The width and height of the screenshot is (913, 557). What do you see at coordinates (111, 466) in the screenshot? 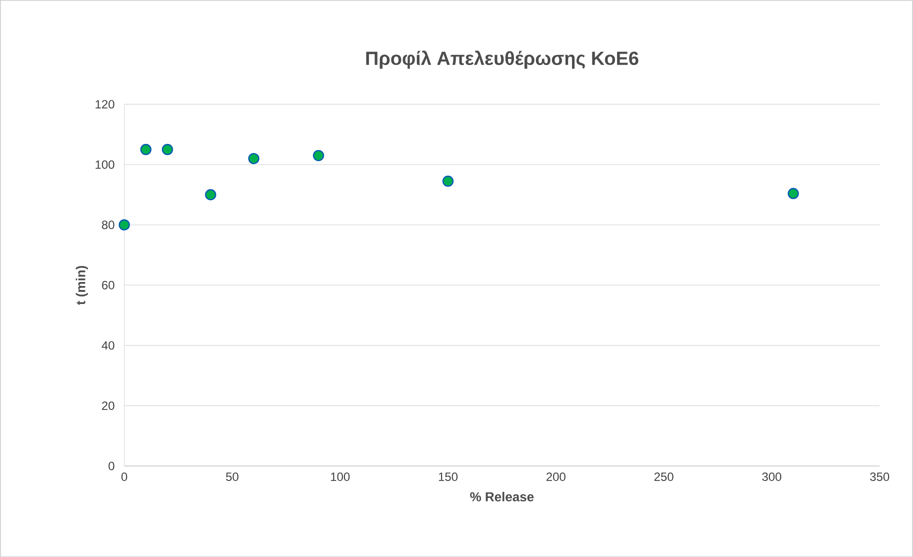
I see `y-tick-label: 0` at bounding box center [111, 466].